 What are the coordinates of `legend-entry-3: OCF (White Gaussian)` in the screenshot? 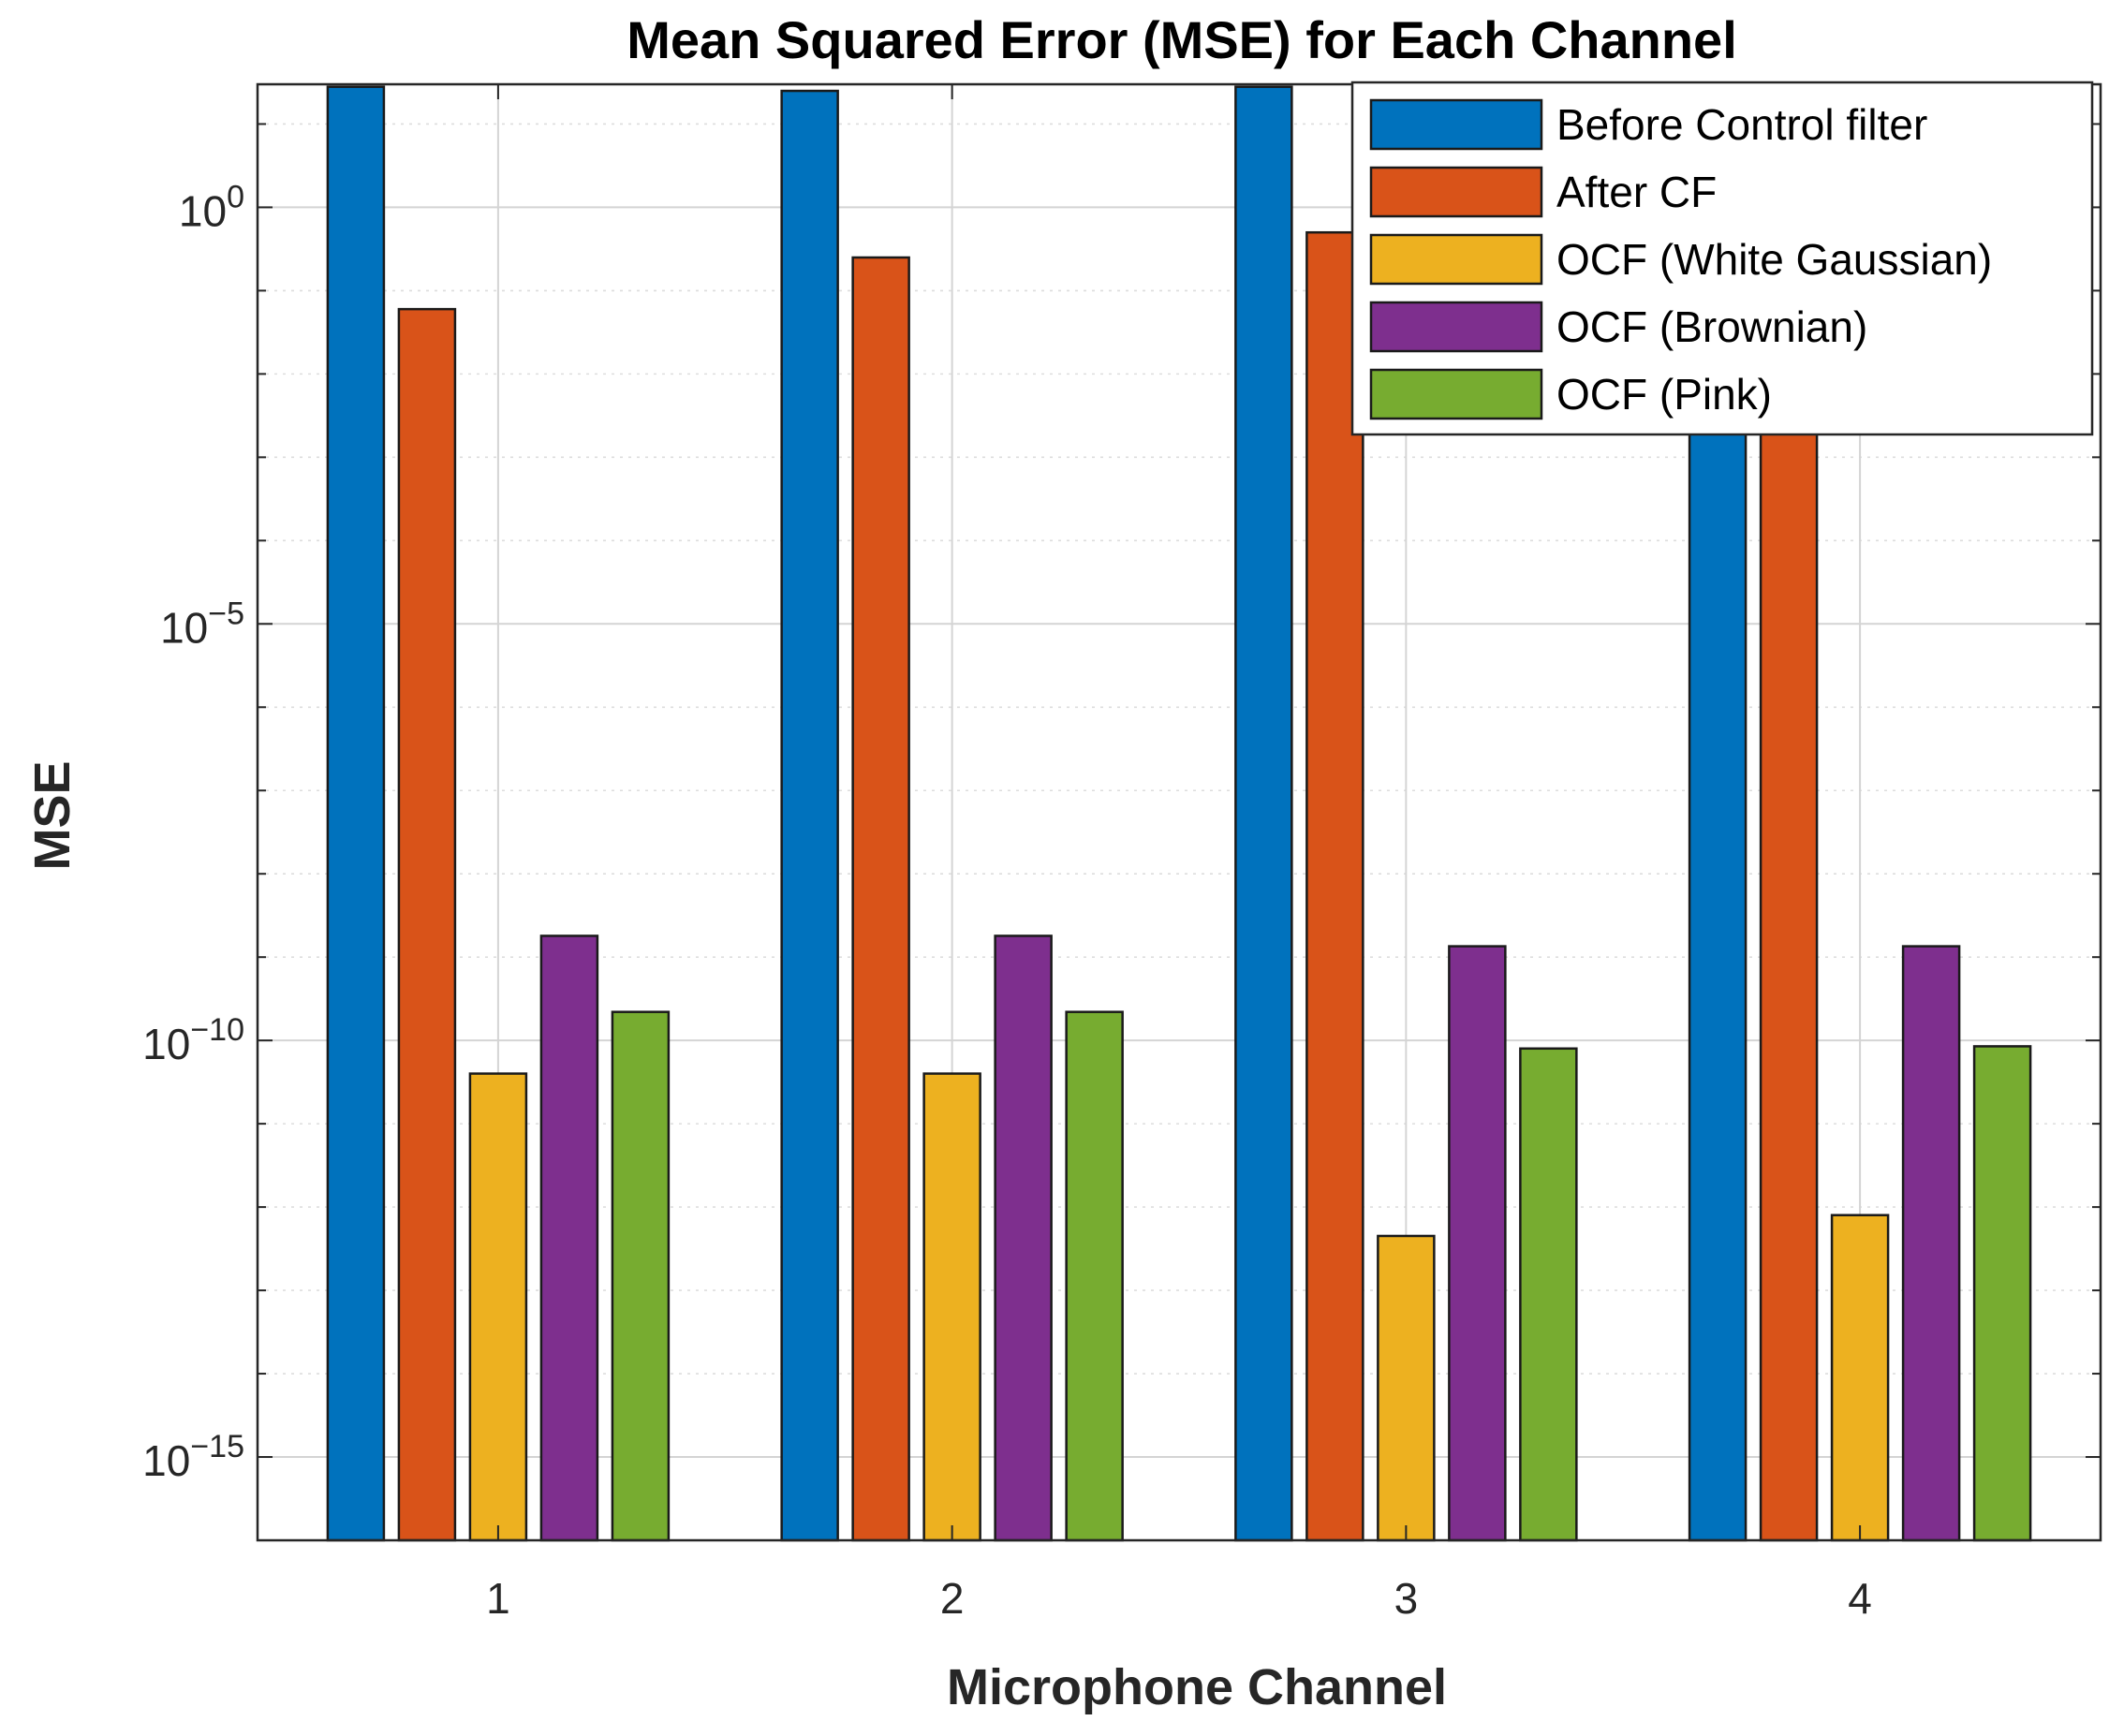 It's located at (1774, 260).